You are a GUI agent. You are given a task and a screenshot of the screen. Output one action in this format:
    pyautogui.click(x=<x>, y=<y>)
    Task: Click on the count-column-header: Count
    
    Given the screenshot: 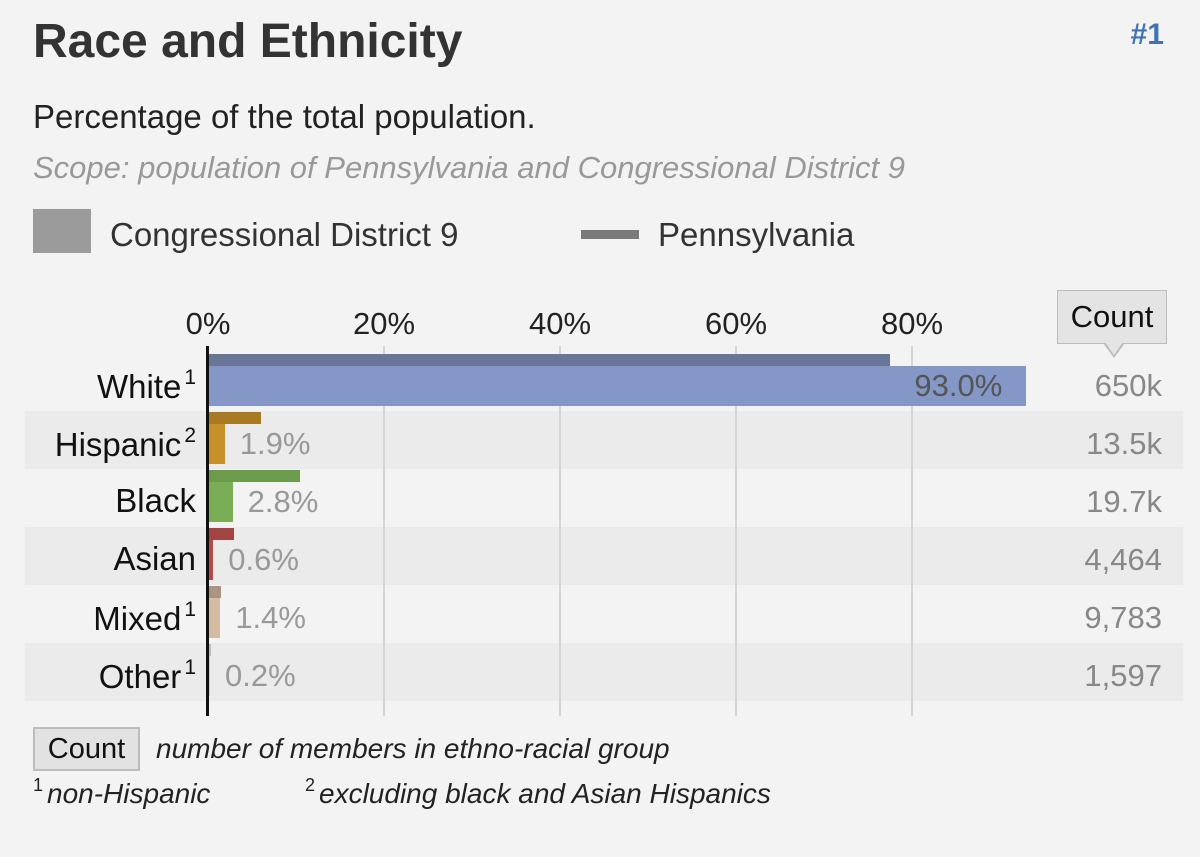 What is the action you would take?
    pyautogui.click(x=1112, y=317)
    